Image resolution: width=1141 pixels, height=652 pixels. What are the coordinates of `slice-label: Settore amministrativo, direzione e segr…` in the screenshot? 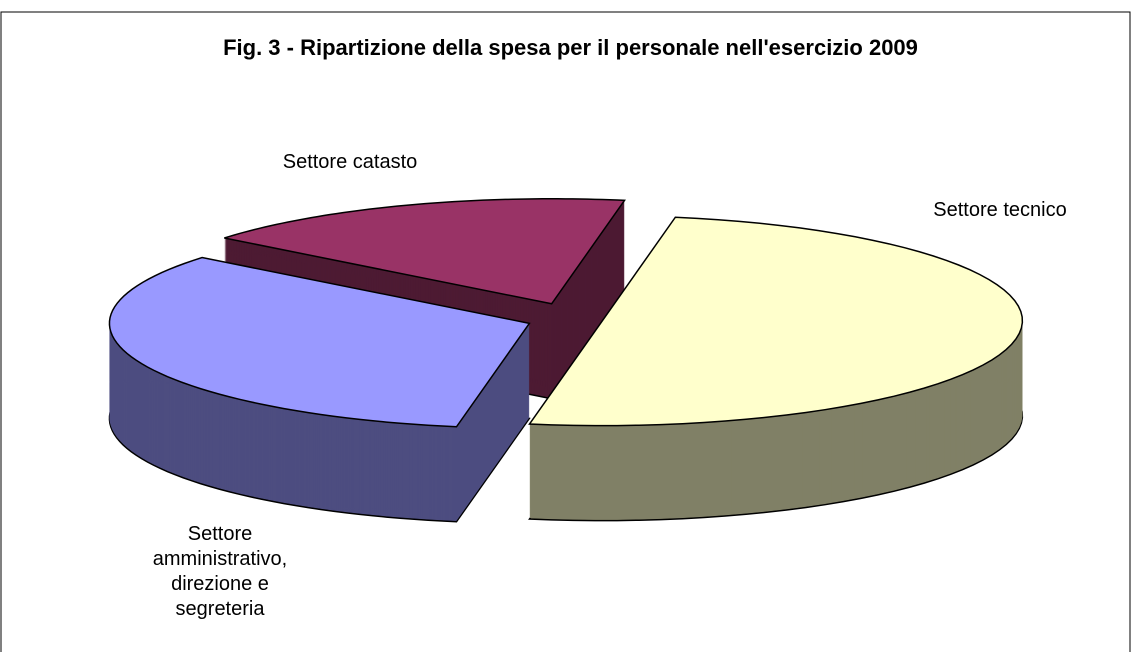 It's located at (220, 571).